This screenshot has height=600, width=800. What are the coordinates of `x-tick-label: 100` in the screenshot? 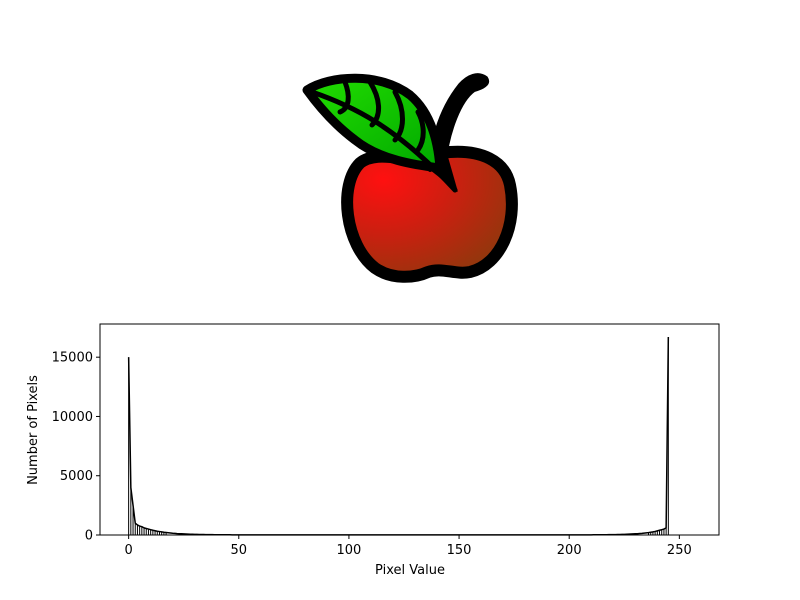 It's located at (349, 550).